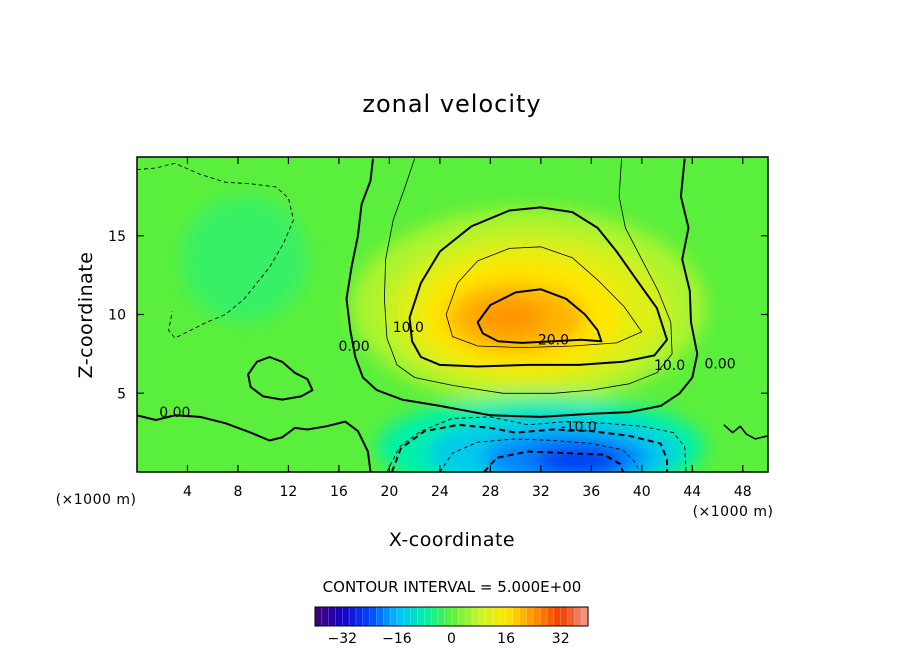  Describe the element at coordinates (452, 540) in the screenshot. I see `x-axis-label: X-coordinate` at that location.